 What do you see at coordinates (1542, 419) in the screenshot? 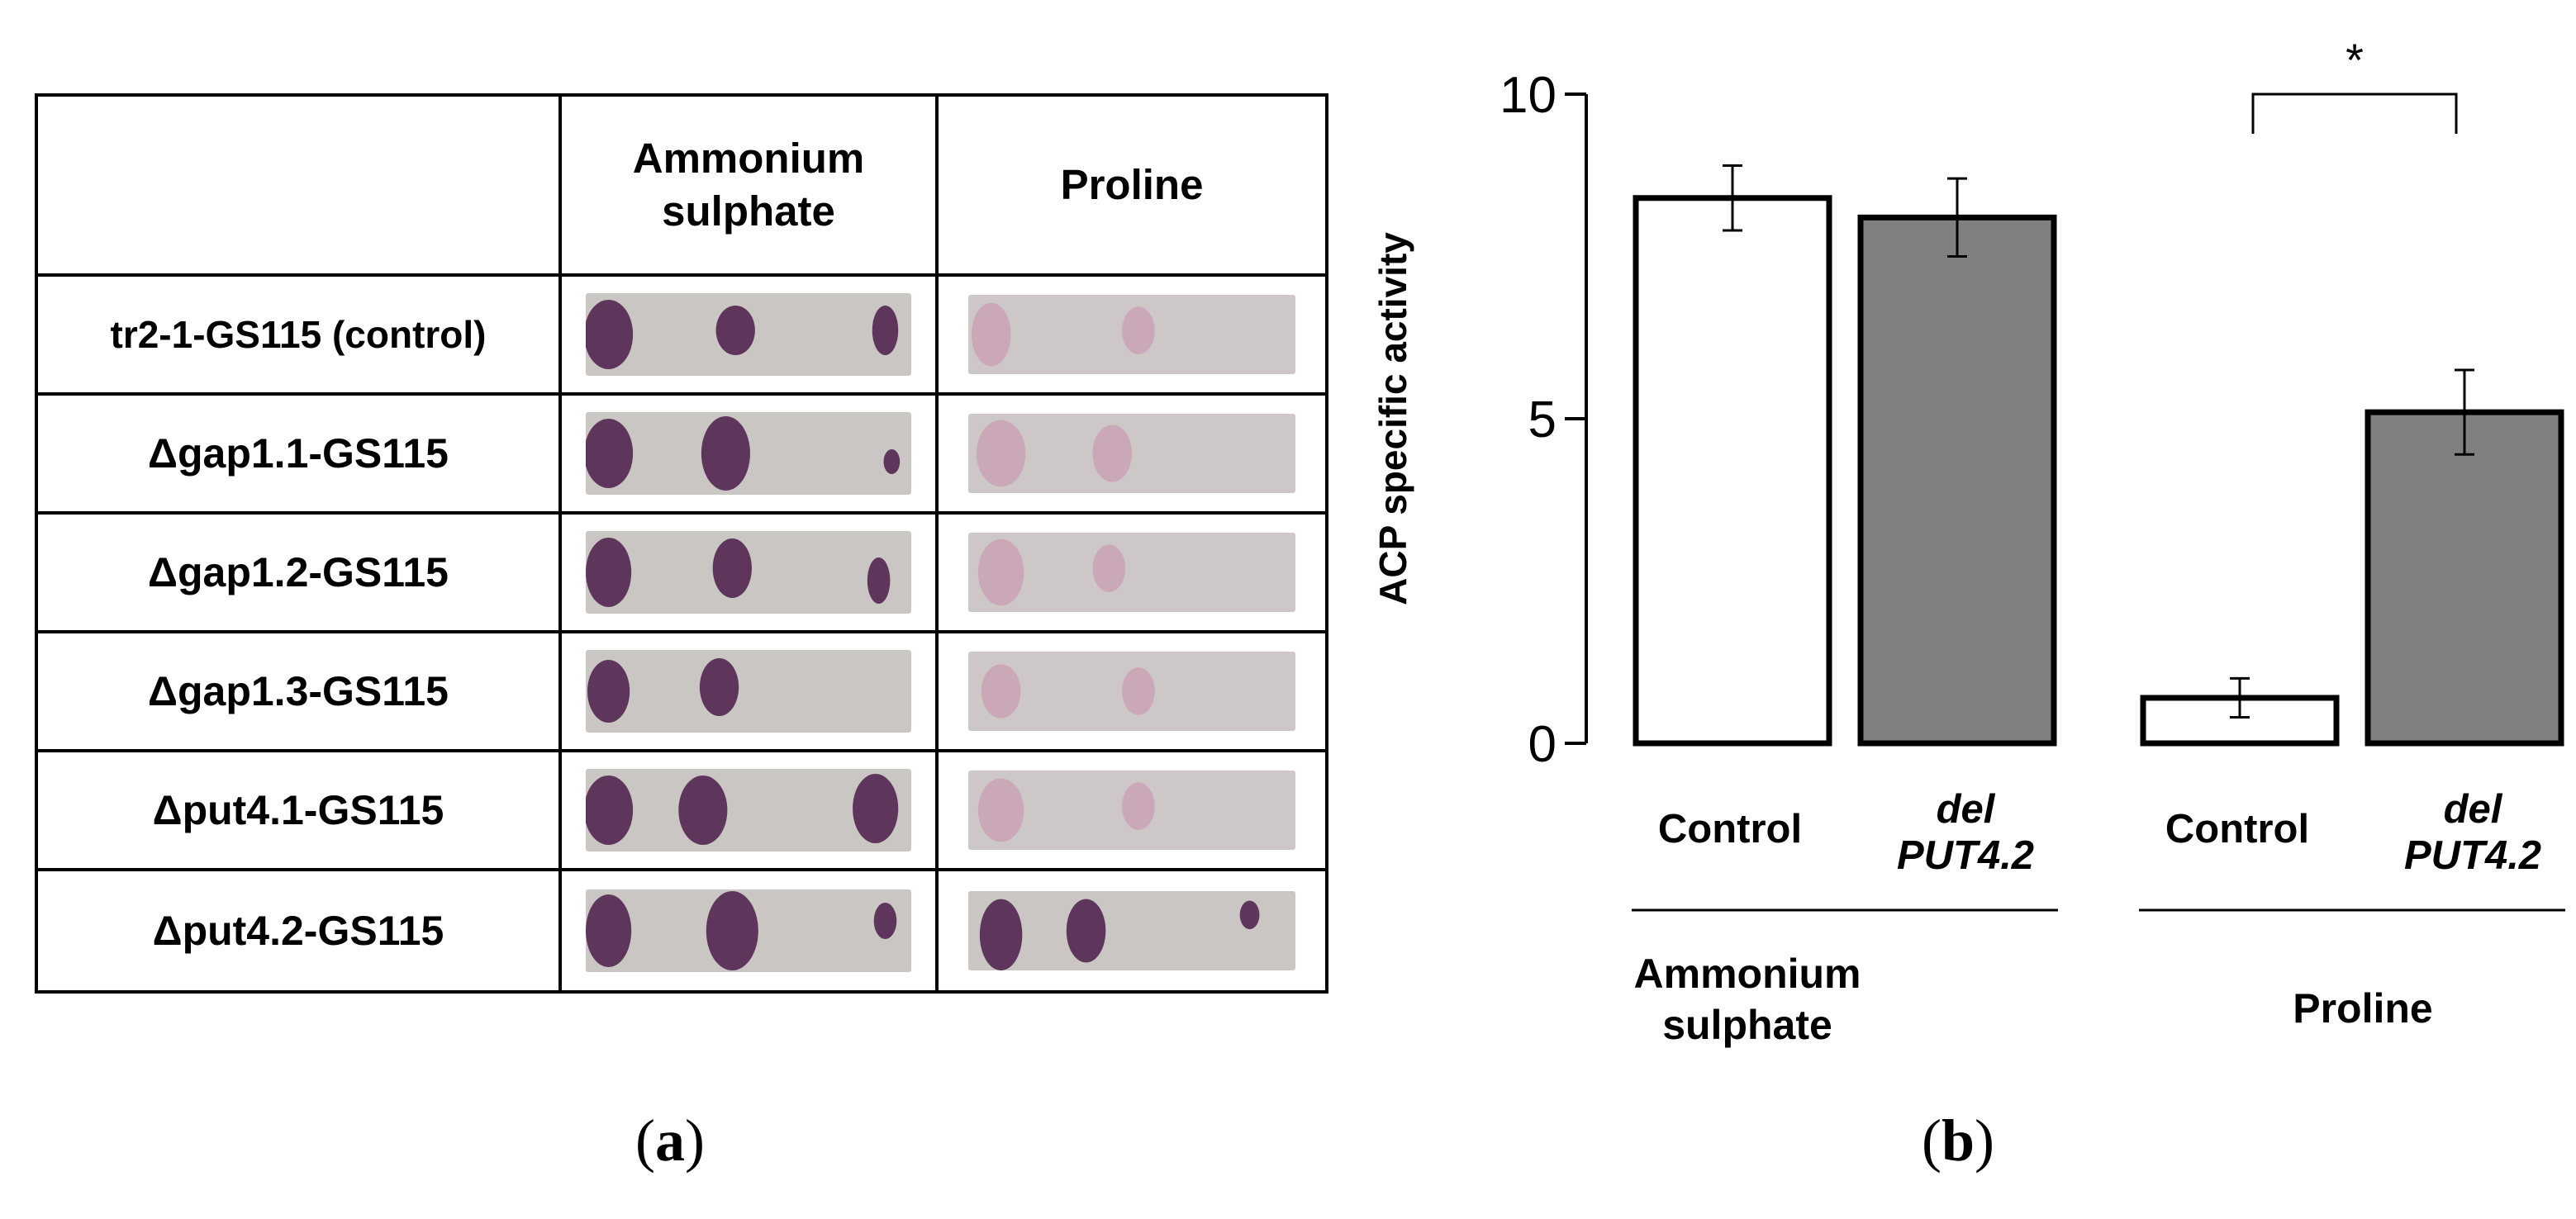
I see `y-tick-label: 5` at bounding box center [1542, 419].